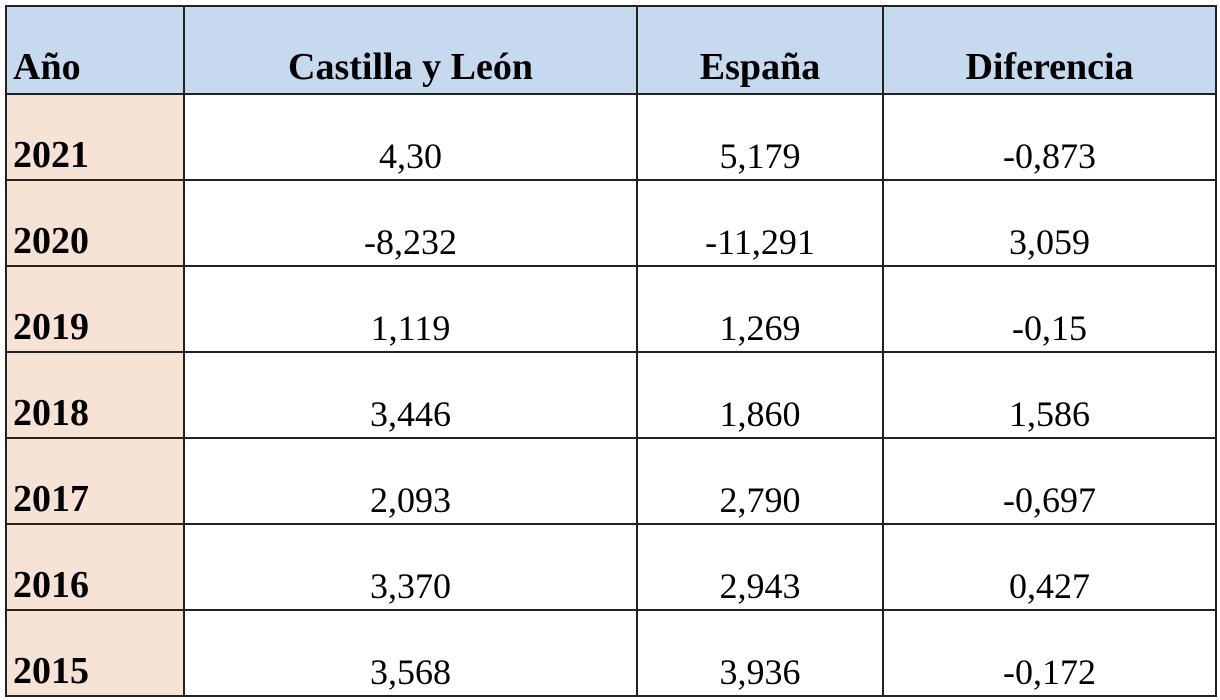  Describe the element at coordinates (1049, 395) in the screenshot. I see `value-cell: 1,586` at that location.